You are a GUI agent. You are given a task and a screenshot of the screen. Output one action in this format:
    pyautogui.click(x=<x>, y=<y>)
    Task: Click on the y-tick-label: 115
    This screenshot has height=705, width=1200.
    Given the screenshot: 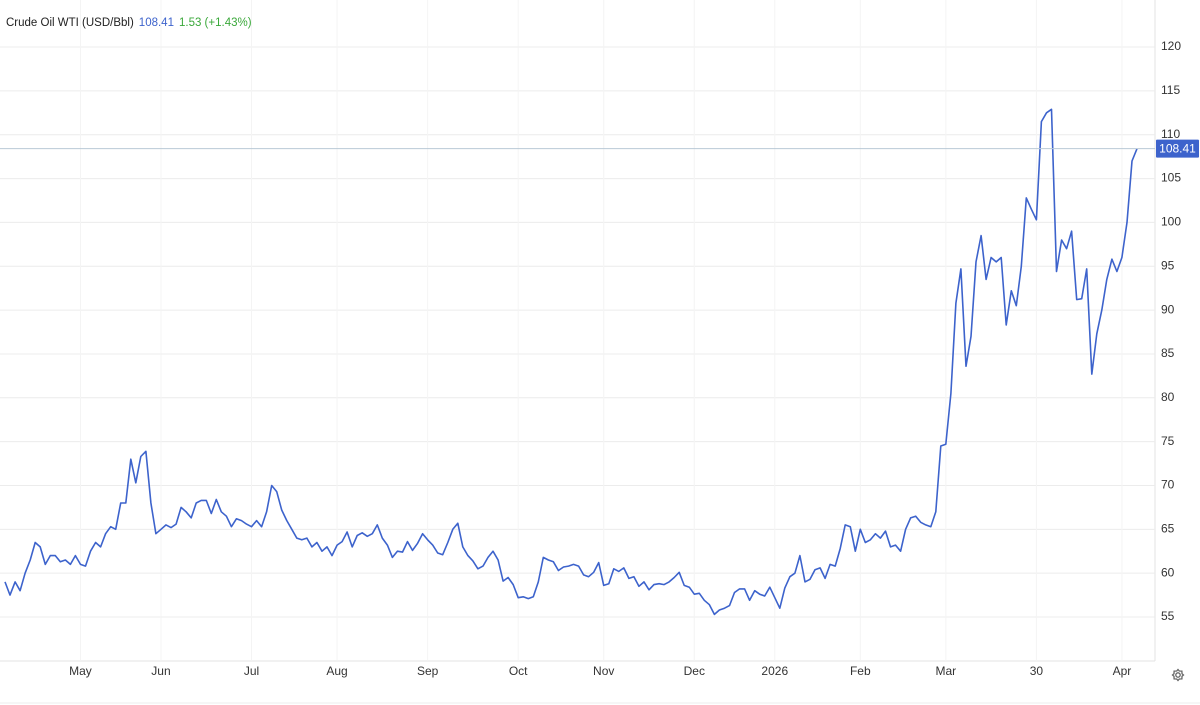 What is the action you would take?
    pyautogui.click(x=1170, y=90)
    